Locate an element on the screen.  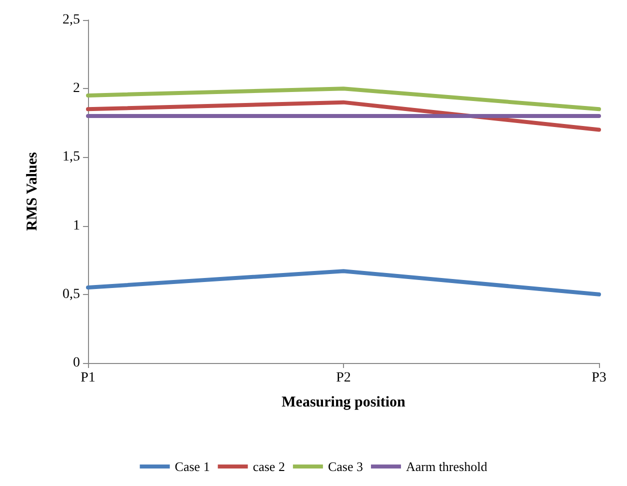
x-tick-label: P1 is located at coordinates (88, 378).